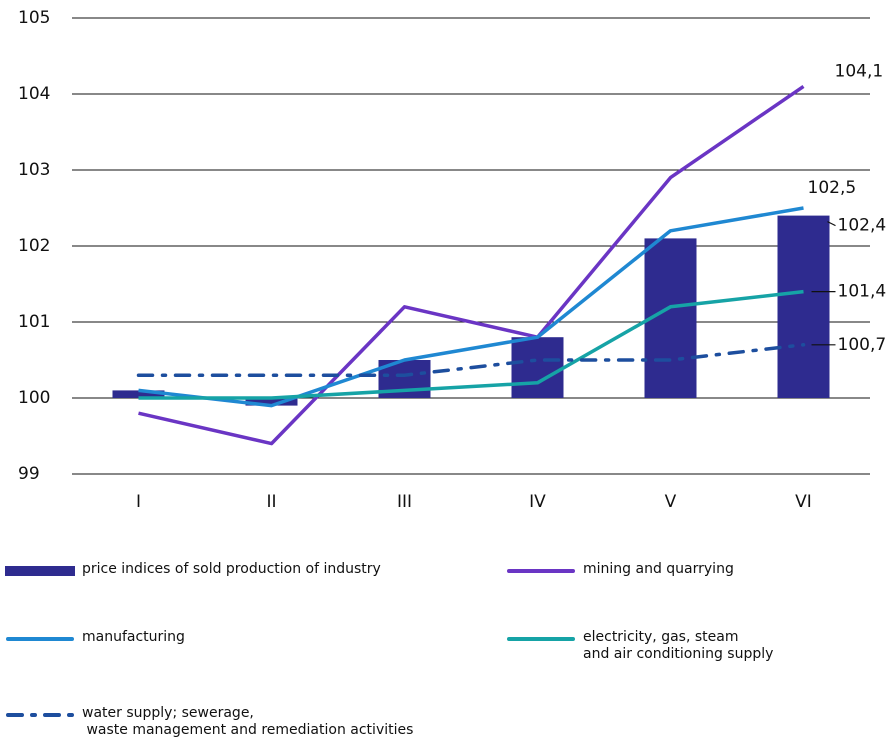 This screenshot has width=896, height=744. Describe the element at coordinates (29, 474) in the screenshot. I see `y-tick-label: 99` at that location.